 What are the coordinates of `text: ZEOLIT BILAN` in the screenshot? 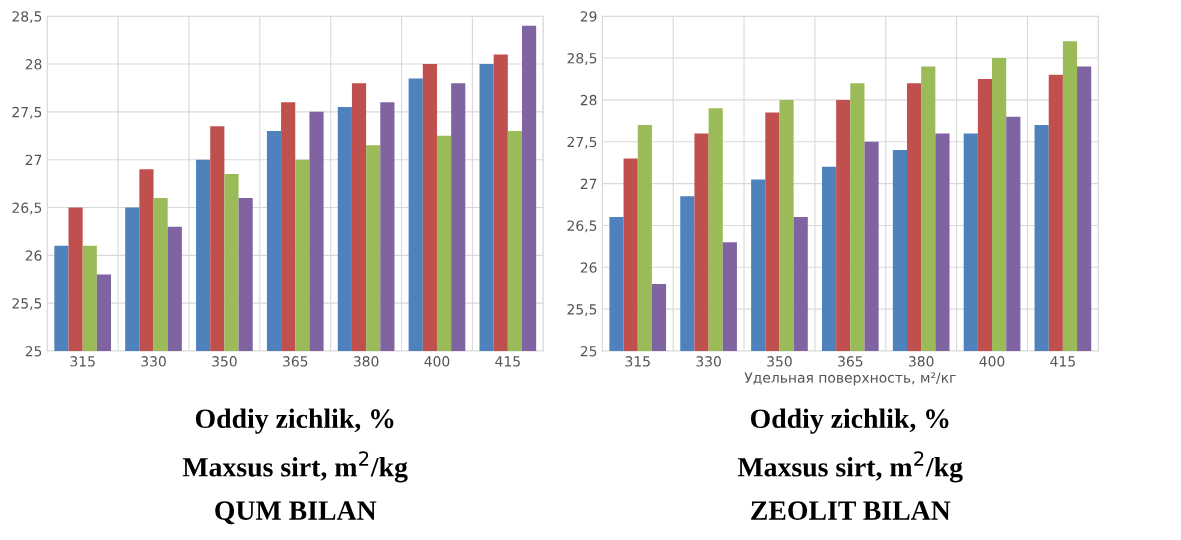 It's located at (851, 510).